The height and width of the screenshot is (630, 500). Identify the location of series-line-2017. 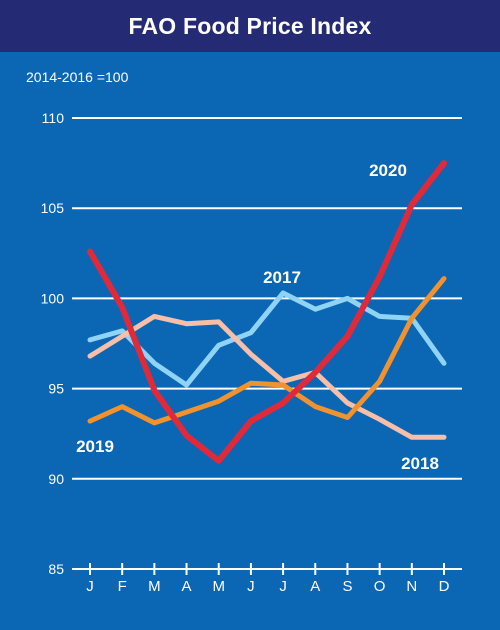
(267, 339).